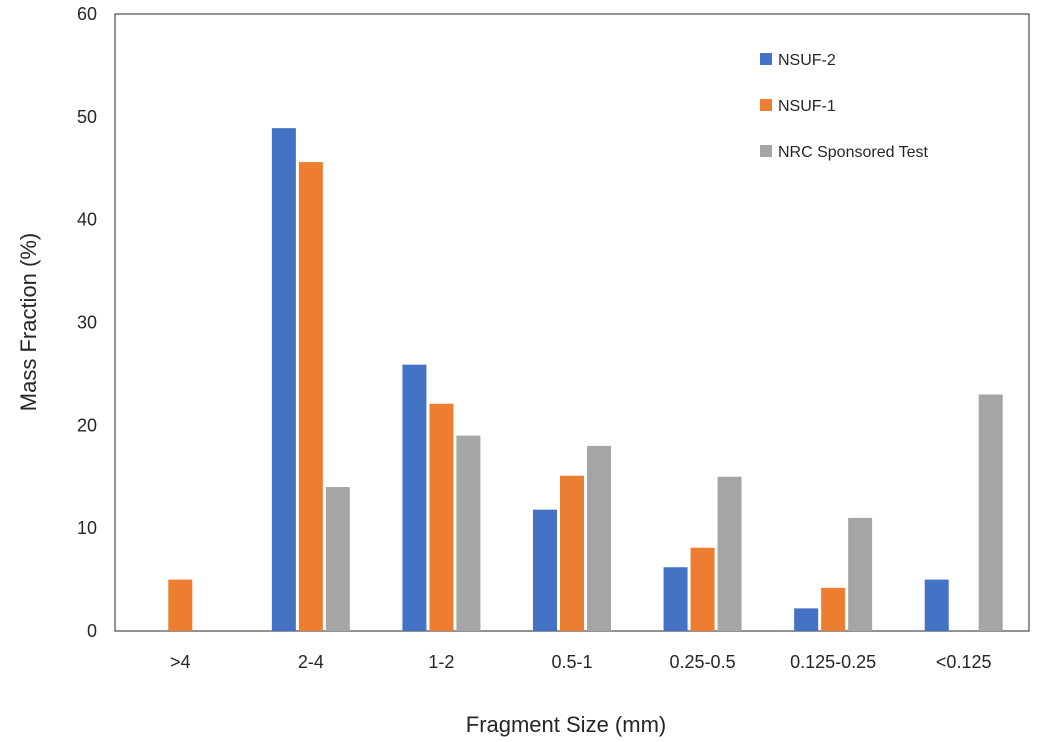 This screenshot has height=742, width=1042. I want to click on y-tick-label: 50, so click(87, 117).